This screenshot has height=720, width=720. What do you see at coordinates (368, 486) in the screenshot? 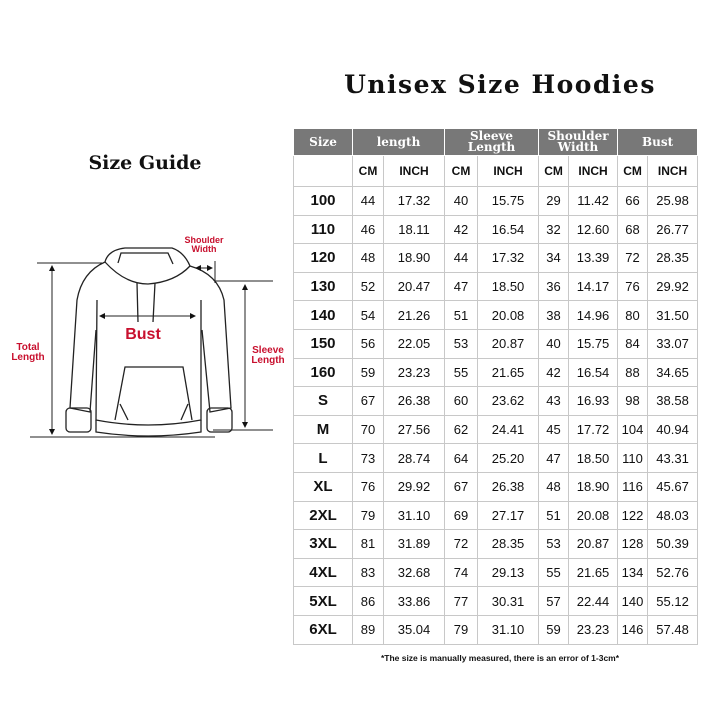
I see `value-cell: 76` at bounding box center [368, 486].